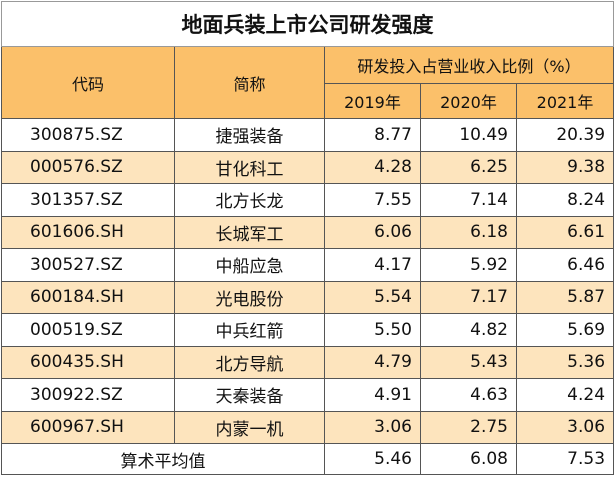  Describe the element at coordinates (468, 330) in the screenshot. I see `cell-2020: 4.82` at that location.